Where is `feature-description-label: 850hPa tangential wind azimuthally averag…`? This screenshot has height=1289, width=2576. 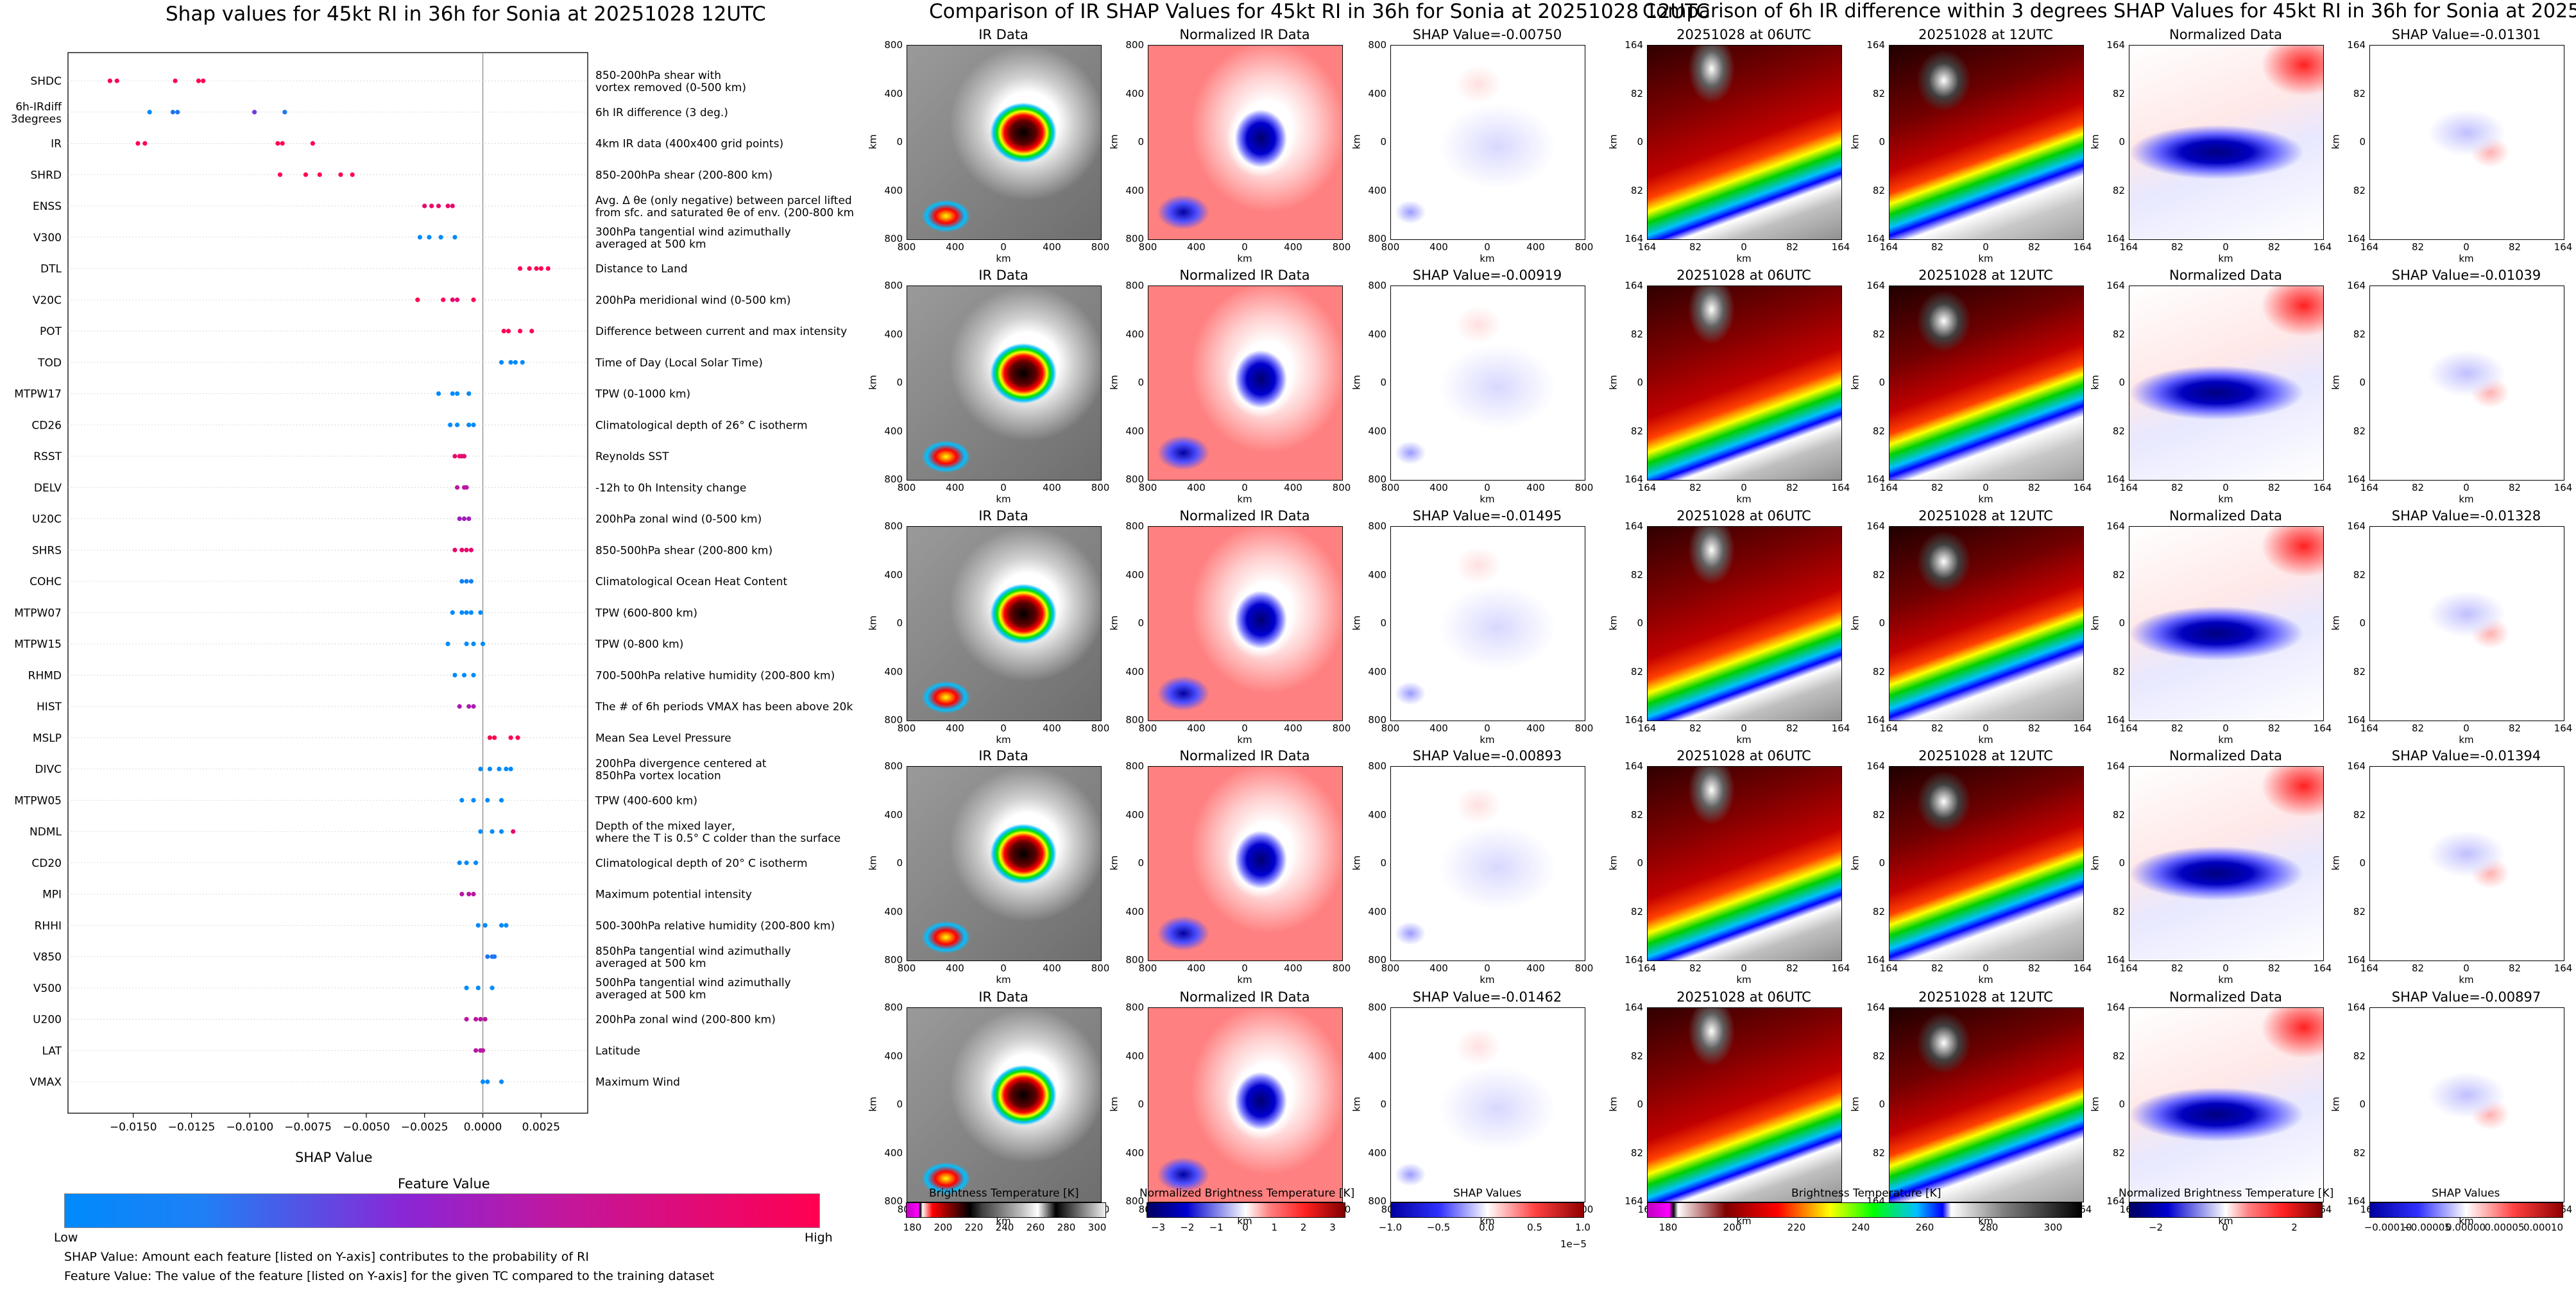 feature-description-label: 850hPa tangential wind azimuthally averag… is located at coordinates (693, 958).